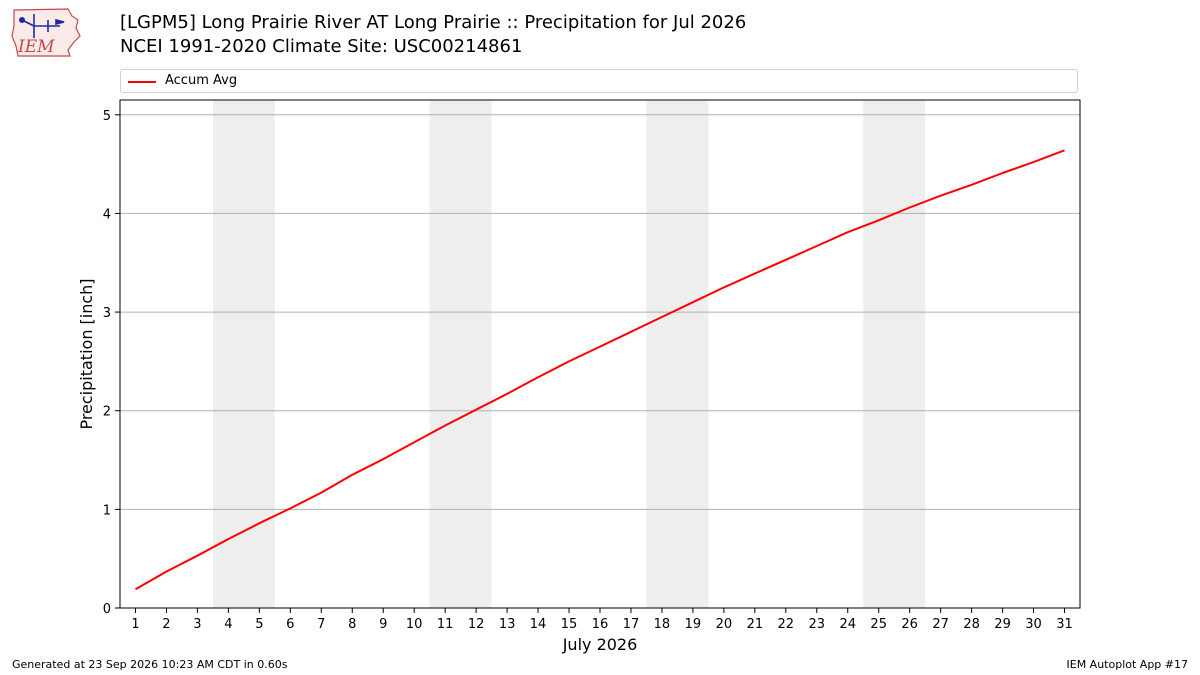 Image resolution: width=1200 pixels, height=675 pixels. Describe the element at coordinates (259, 624) in the screenshot. I see `x-tick-label-5: 5` at that location.